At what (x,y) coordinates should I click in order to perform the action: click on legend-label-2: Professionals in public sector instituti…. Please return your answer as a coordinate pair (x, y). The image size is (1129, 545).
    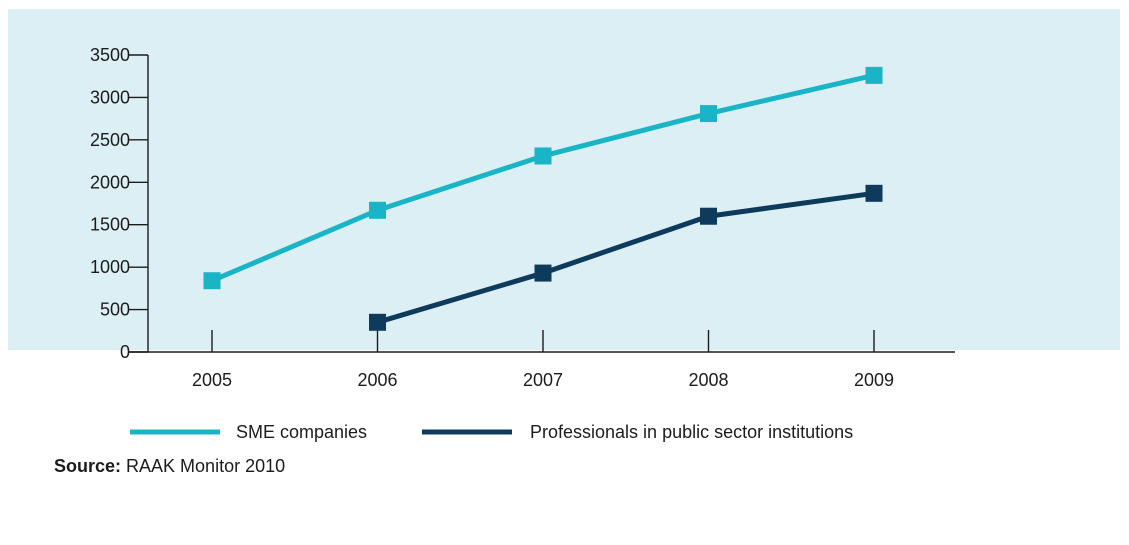
    Looking at the image, I should click on (691, 432).